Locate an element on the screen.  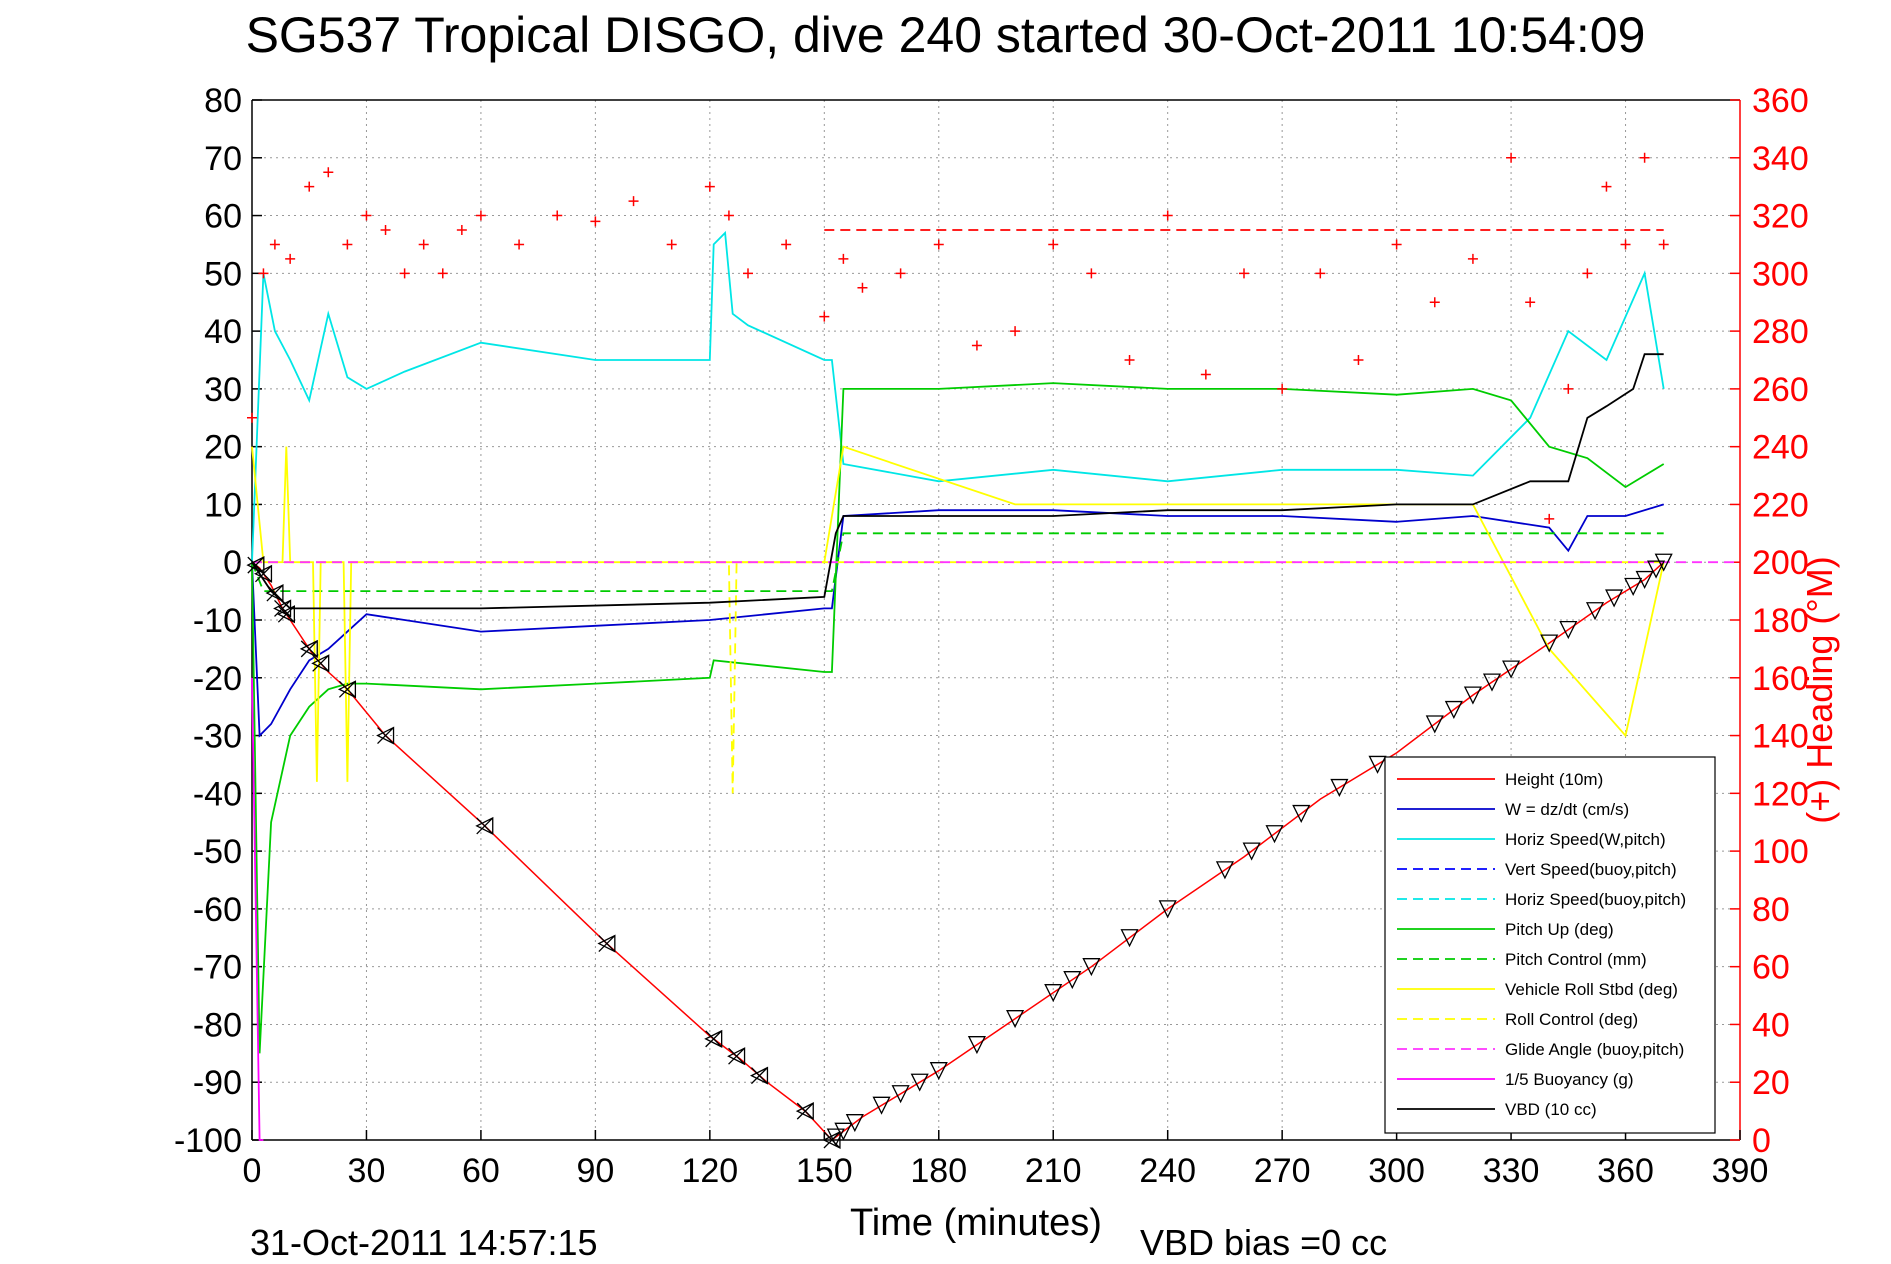
y-tick-label: 0 is located at coordinates (232, 563).